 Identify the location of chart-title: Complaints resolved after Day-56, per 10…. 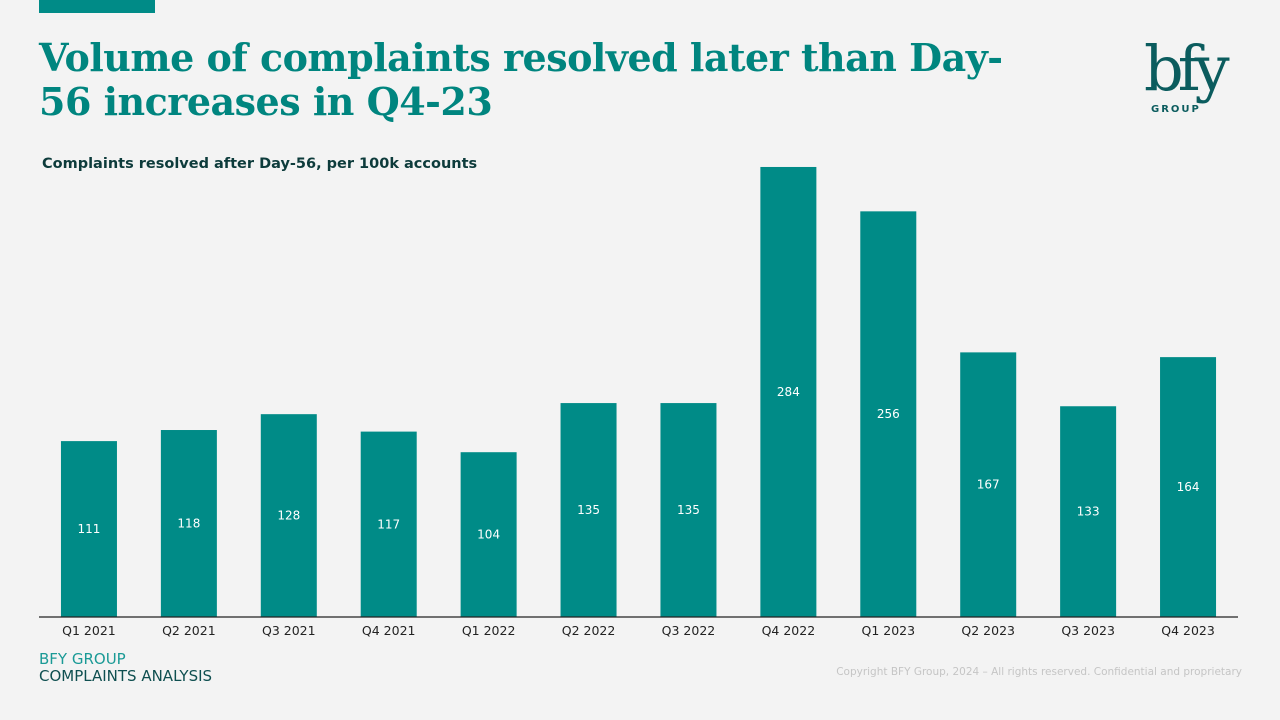
(260, 164).